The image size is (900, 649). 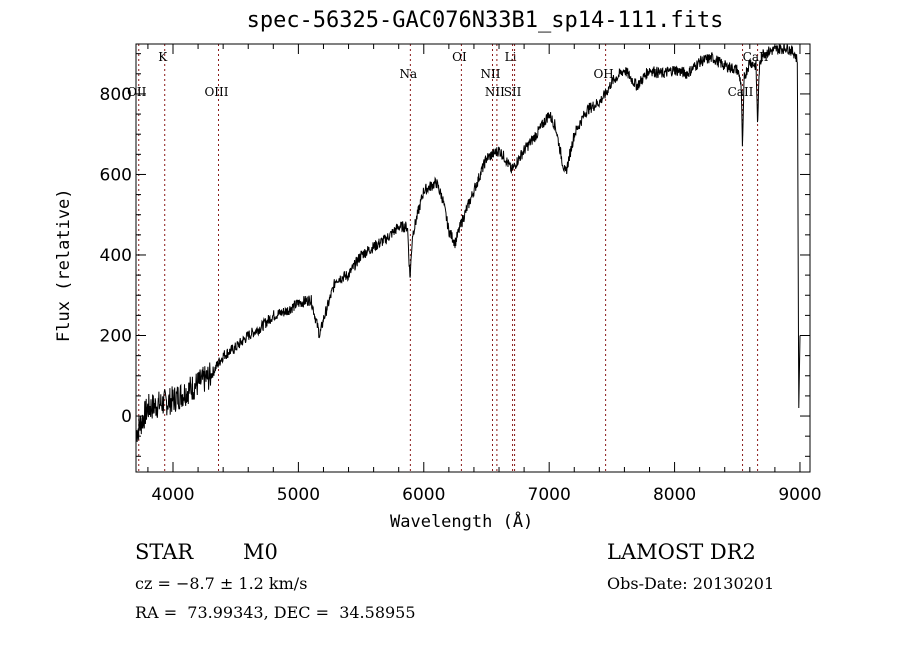 I want to click on y-tick-label: 400, so click(x=116, y=256).